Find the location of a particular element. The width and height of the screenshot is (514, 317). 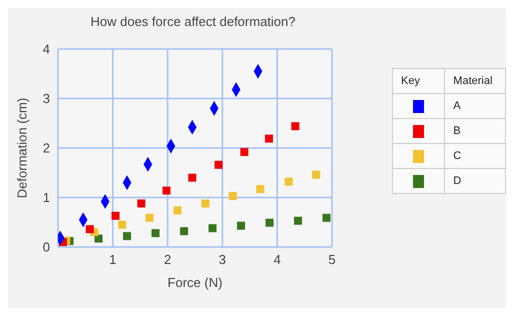

legend-title: Material is located at coordinates (475, 81).